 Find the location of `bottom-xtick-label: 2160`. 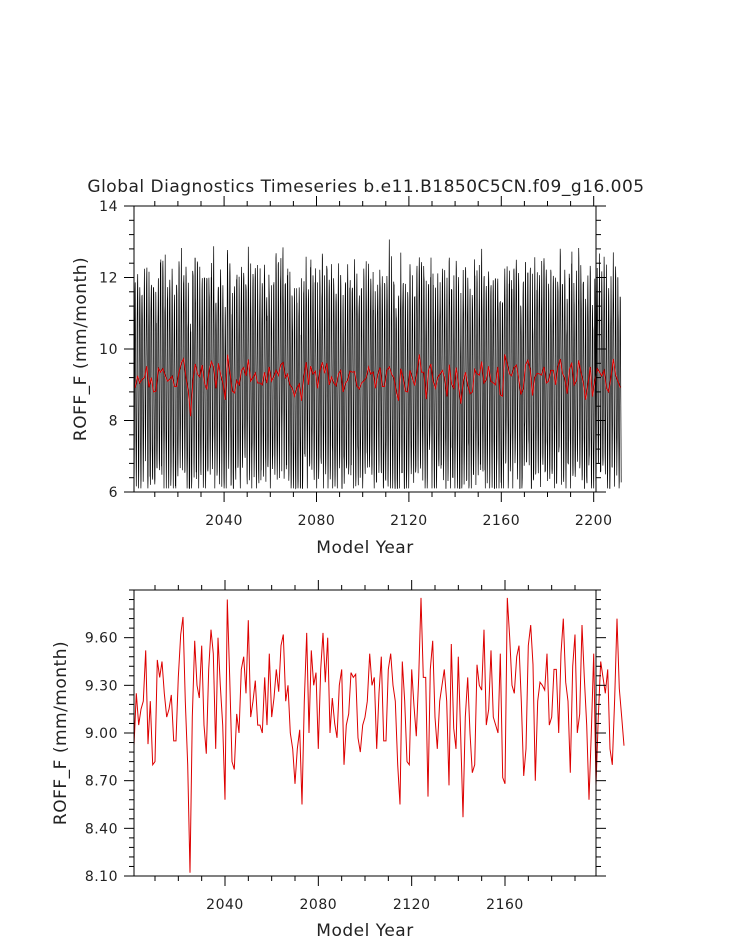

bottom-xtick-label: 2160 is located at coordinates (505, 905).